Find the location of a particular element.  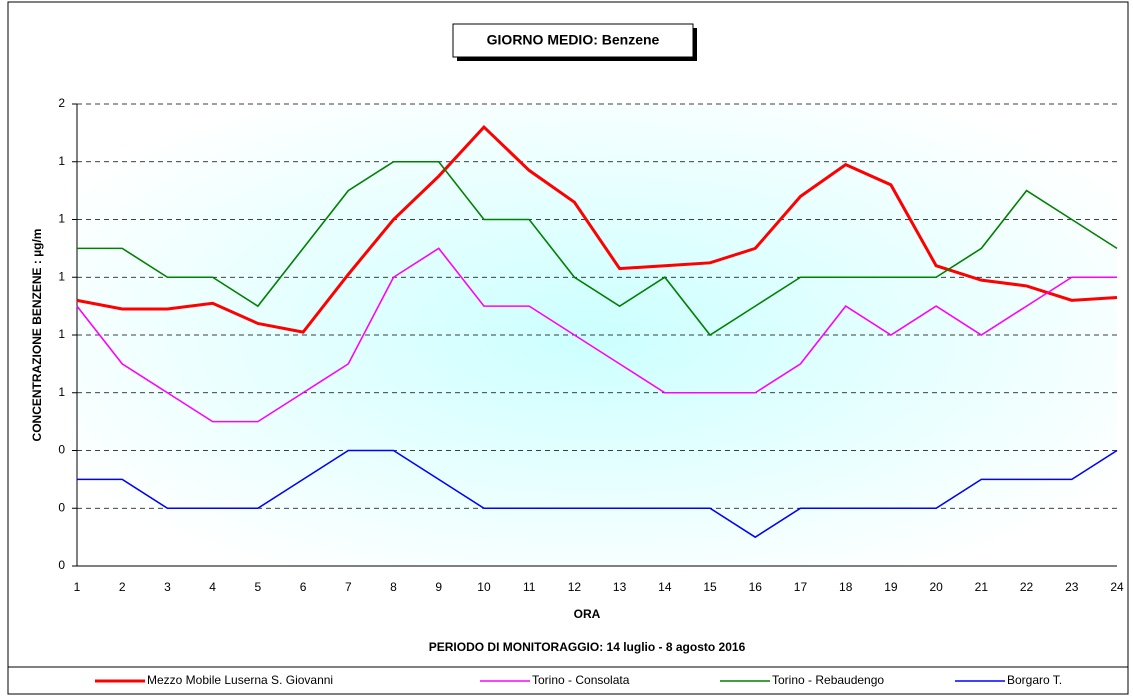

x-tick-label: 1 is located at coordinates (77, 587).